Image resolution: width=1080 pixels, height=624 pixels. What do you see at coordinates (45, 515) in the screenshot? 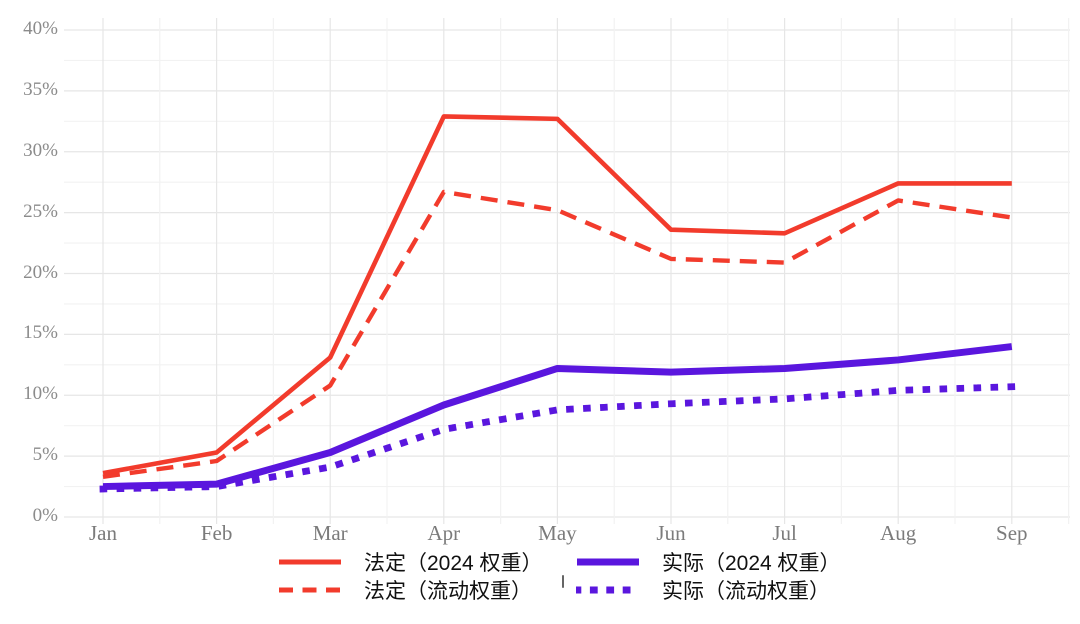
I see `y-tick-label: 0%` at bounding box center [45, 515].